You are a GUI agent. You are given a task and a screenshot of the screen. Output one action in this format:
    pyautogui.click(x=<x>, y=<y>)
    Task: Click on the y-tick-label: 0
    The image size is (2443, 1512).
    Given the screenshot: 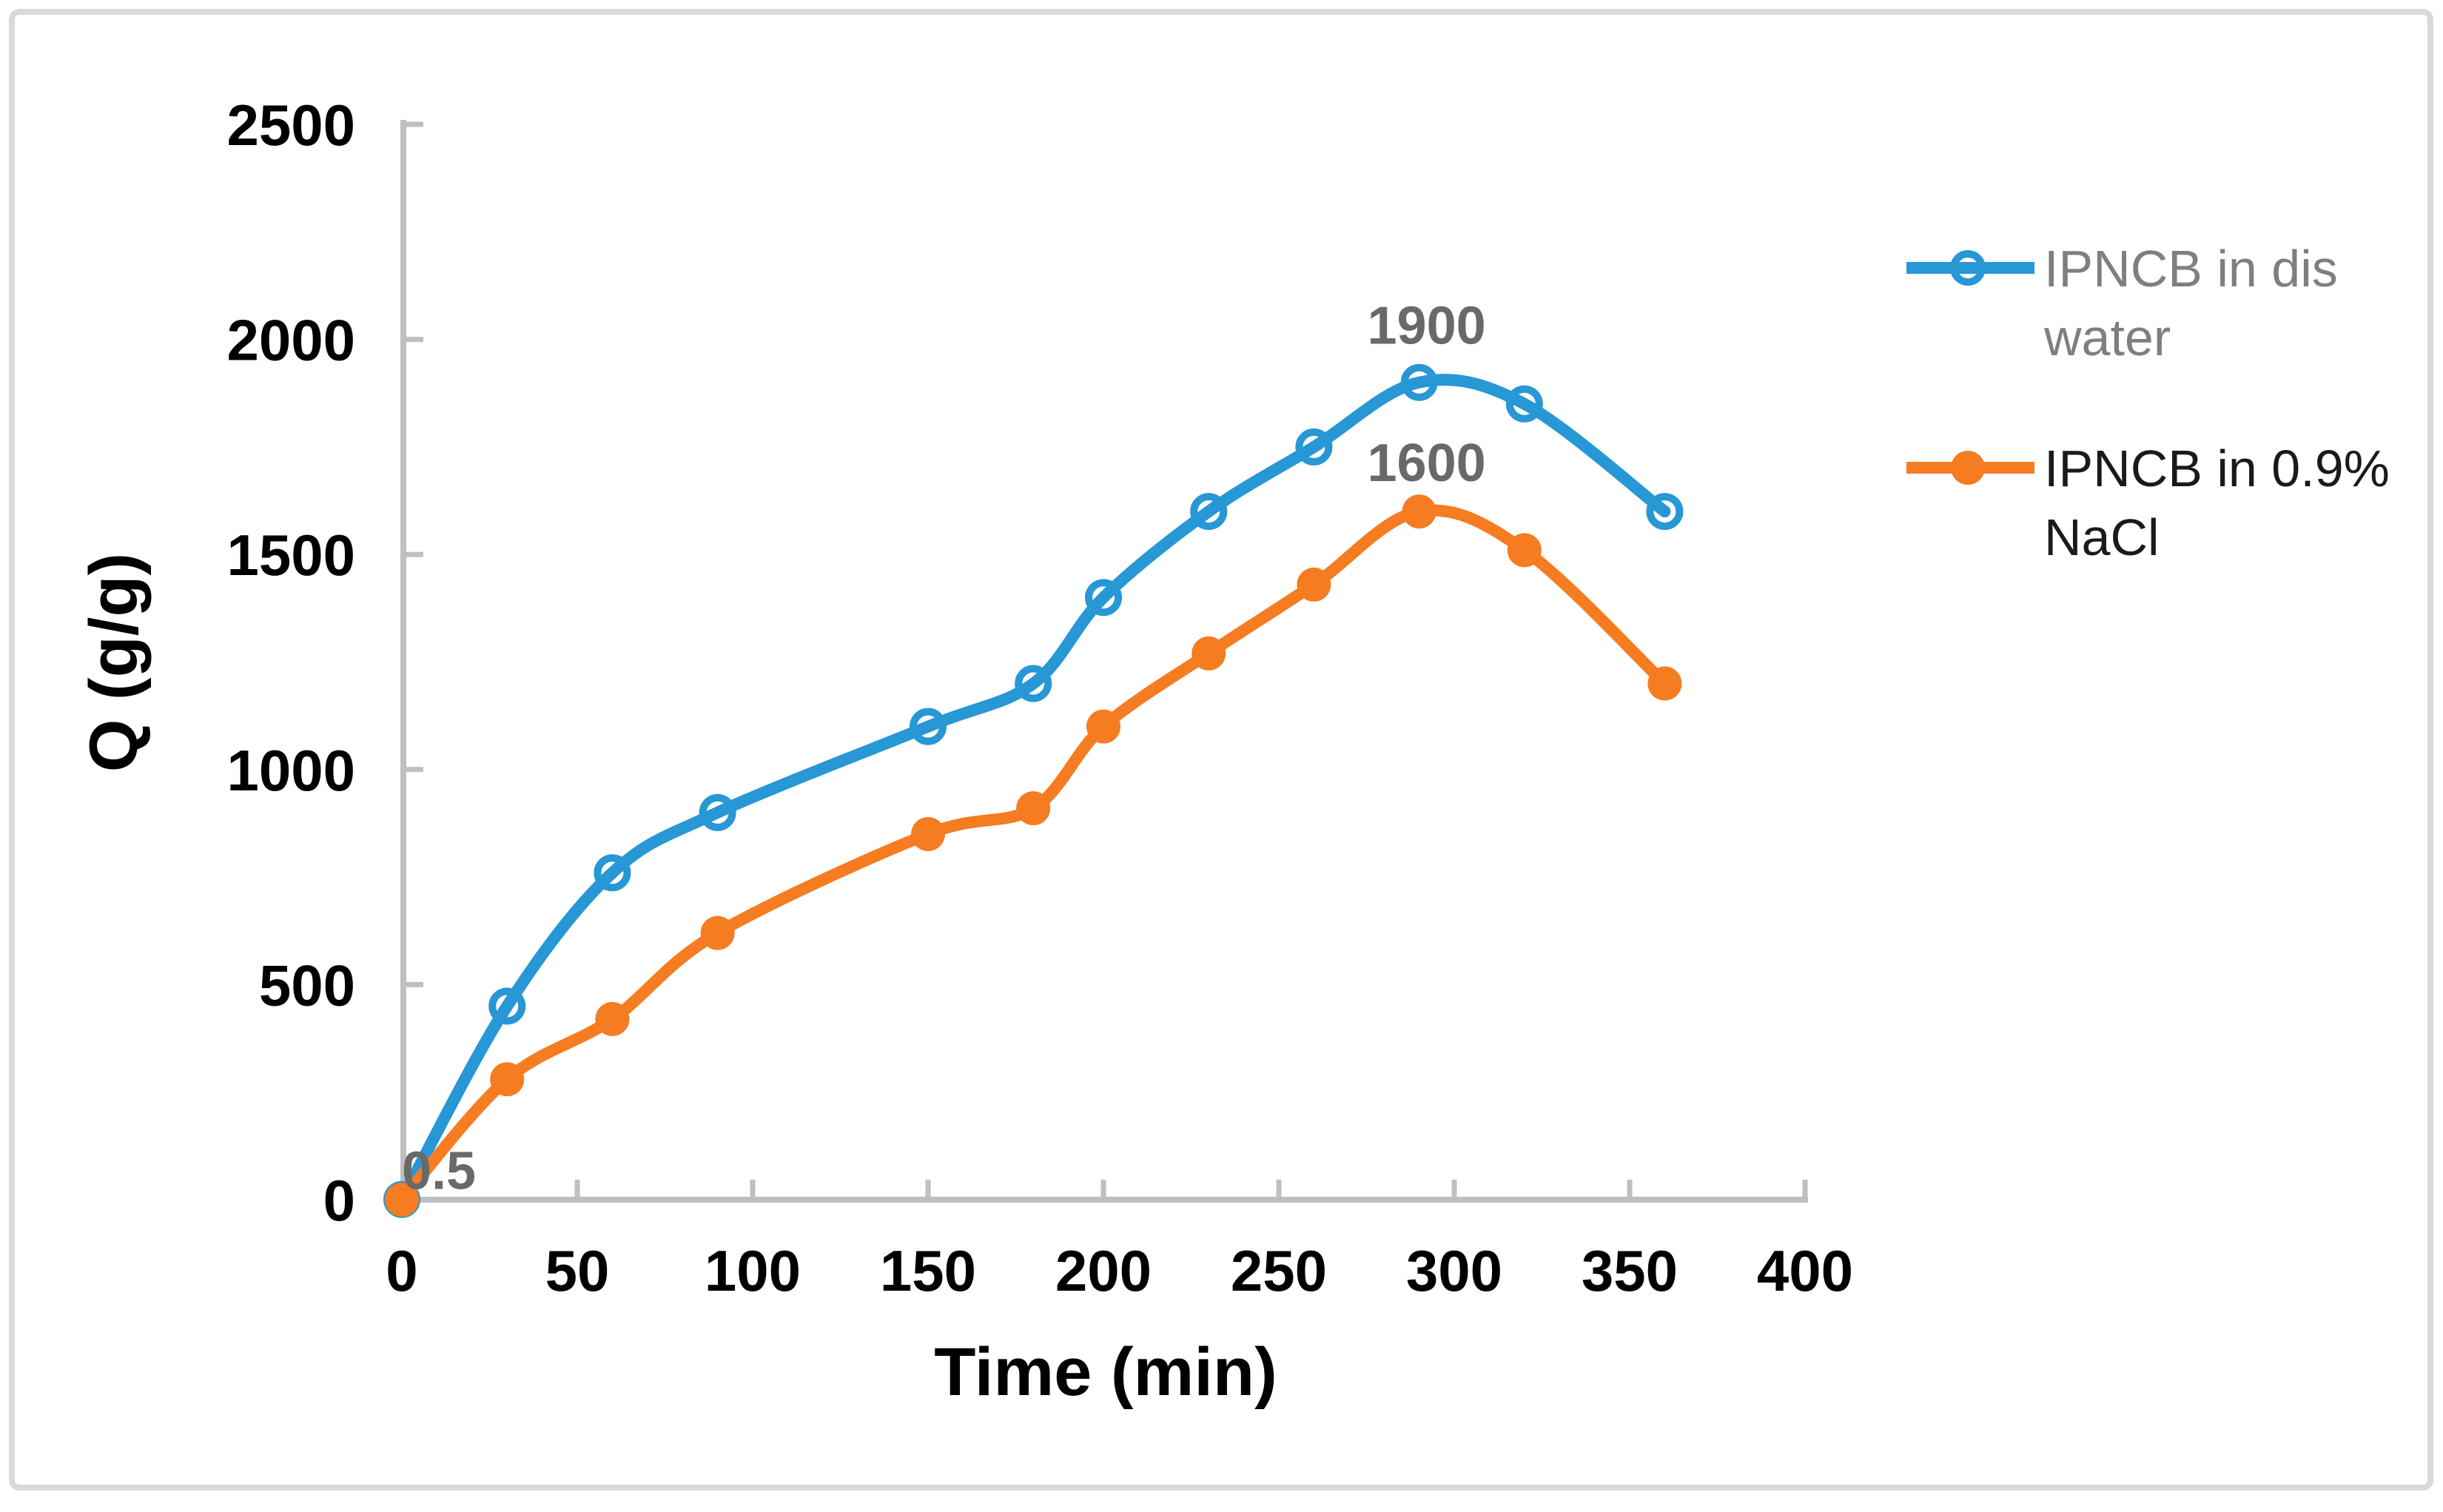 What is the action you would take?
    pyautogui.click(x=339, y=1200)
    